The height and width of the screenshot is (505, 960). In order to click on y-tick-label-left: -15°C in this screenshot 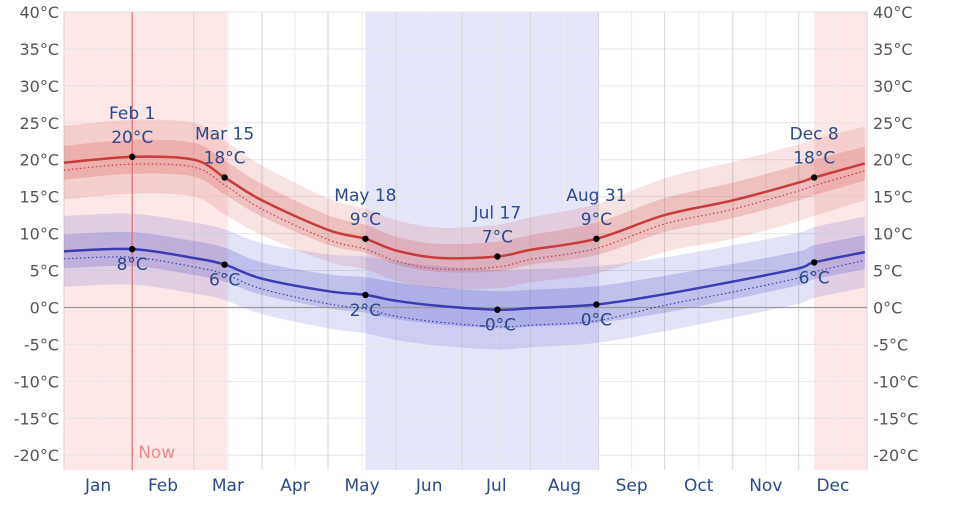, I will do `click(36, 418)`.